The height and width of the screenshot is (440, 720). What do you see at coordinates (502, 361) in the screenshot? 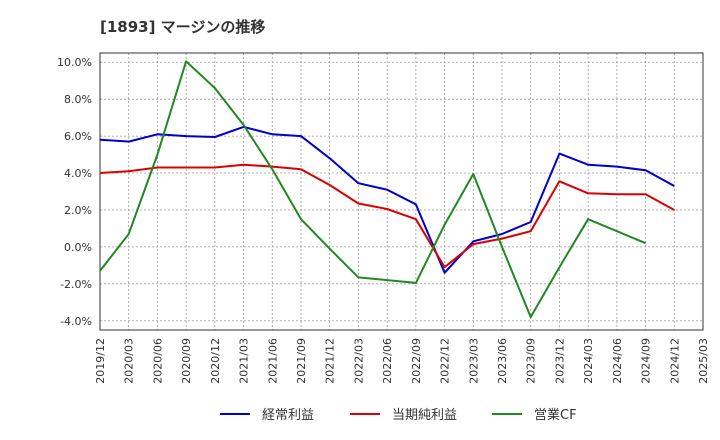
I see `x-tick-label: 2023/06` at bounding box center [502, 361].